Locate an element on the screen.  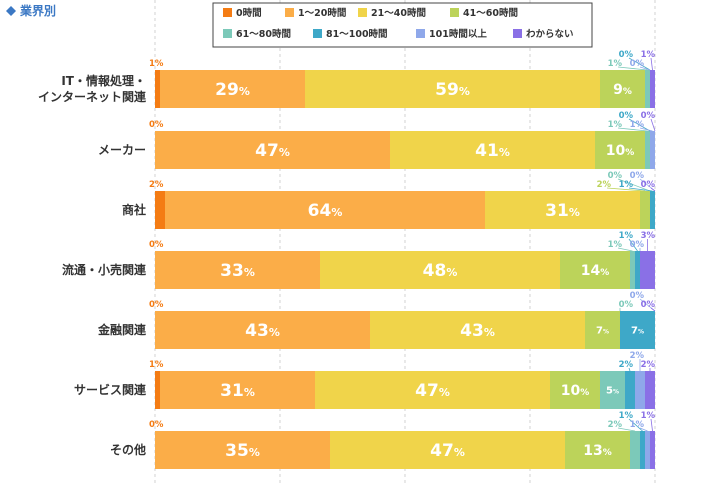
small-label-2-7: 0% is located at coordinates (648, 185).